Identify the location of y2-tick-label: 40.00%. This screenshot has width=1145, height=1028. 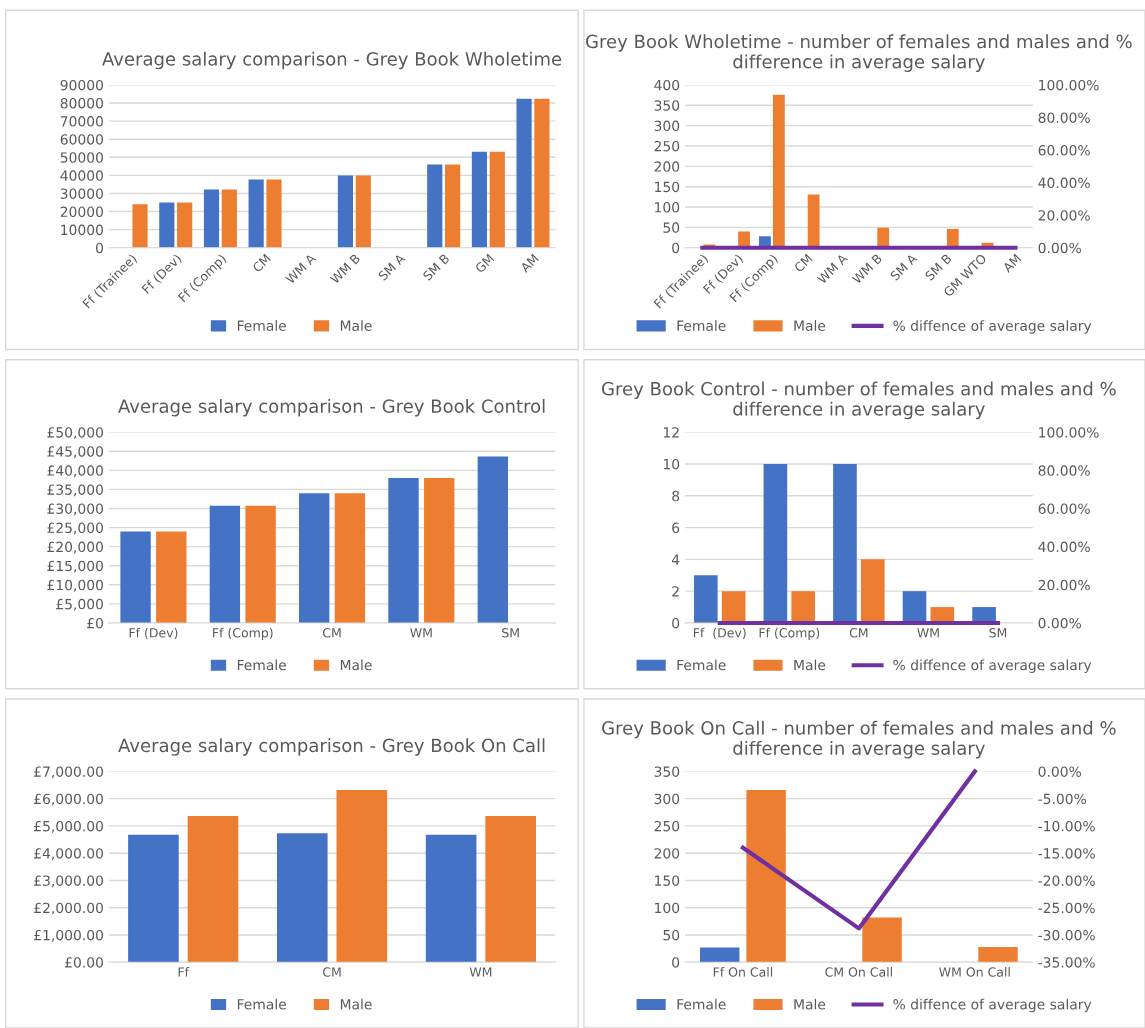
(1064, 183).